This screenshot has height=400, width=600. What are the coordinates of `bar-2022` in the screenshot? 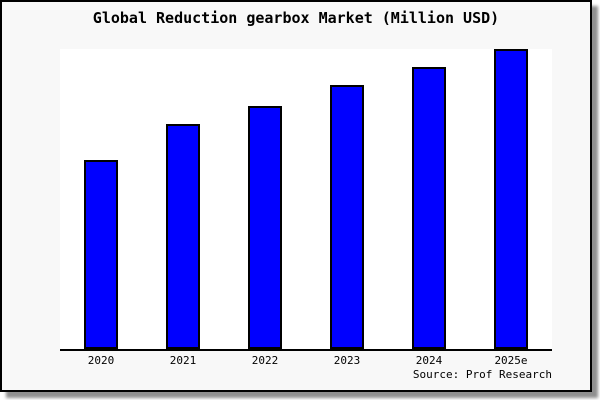 It's located at (265, 227).